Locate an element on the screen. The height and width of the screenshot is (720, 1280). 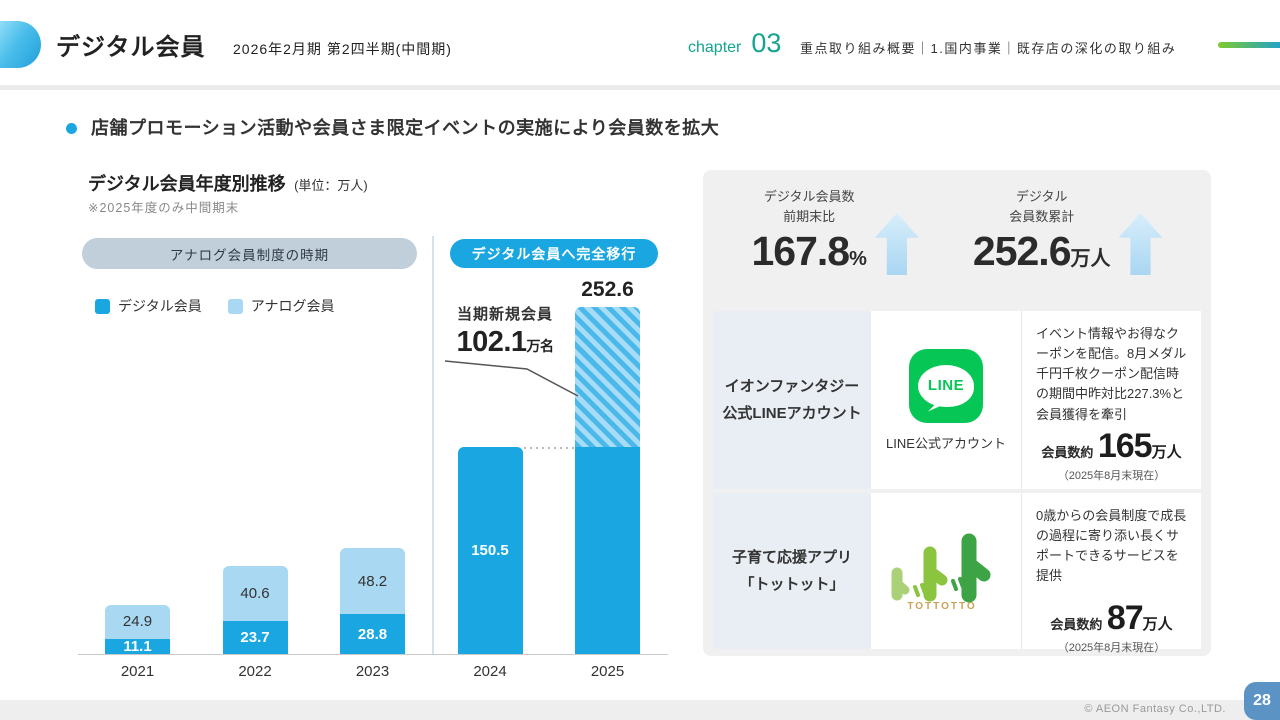
brand-leaf-icon is located at coordinates (20, 44).